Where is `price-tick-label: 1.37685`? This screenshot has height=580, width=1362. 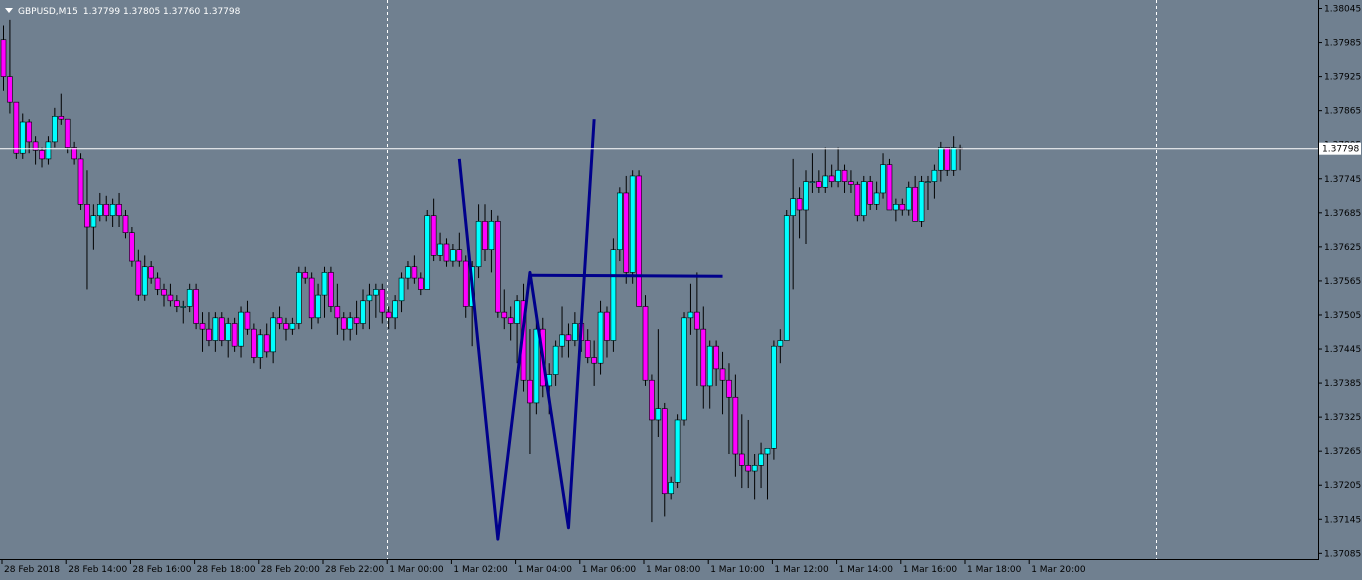 price-tick-label: 1.37685 is located at coordinates (1342, 214).